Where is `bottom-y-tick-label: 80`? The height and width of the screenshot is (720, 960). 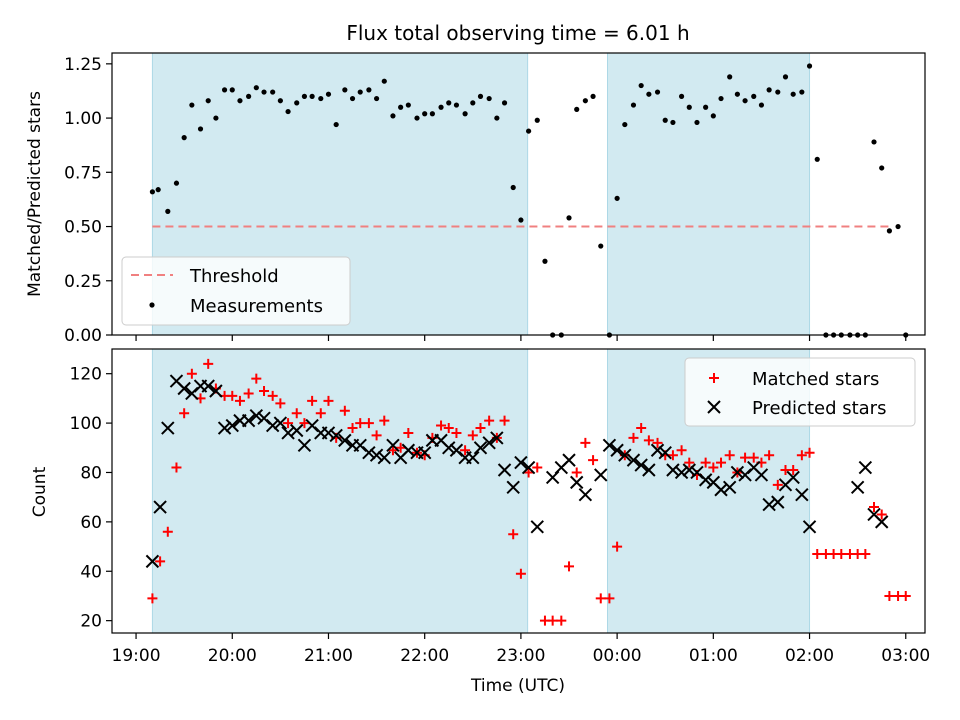 bottom-y-tick-label: 80 is located at coordinates (91, 473).